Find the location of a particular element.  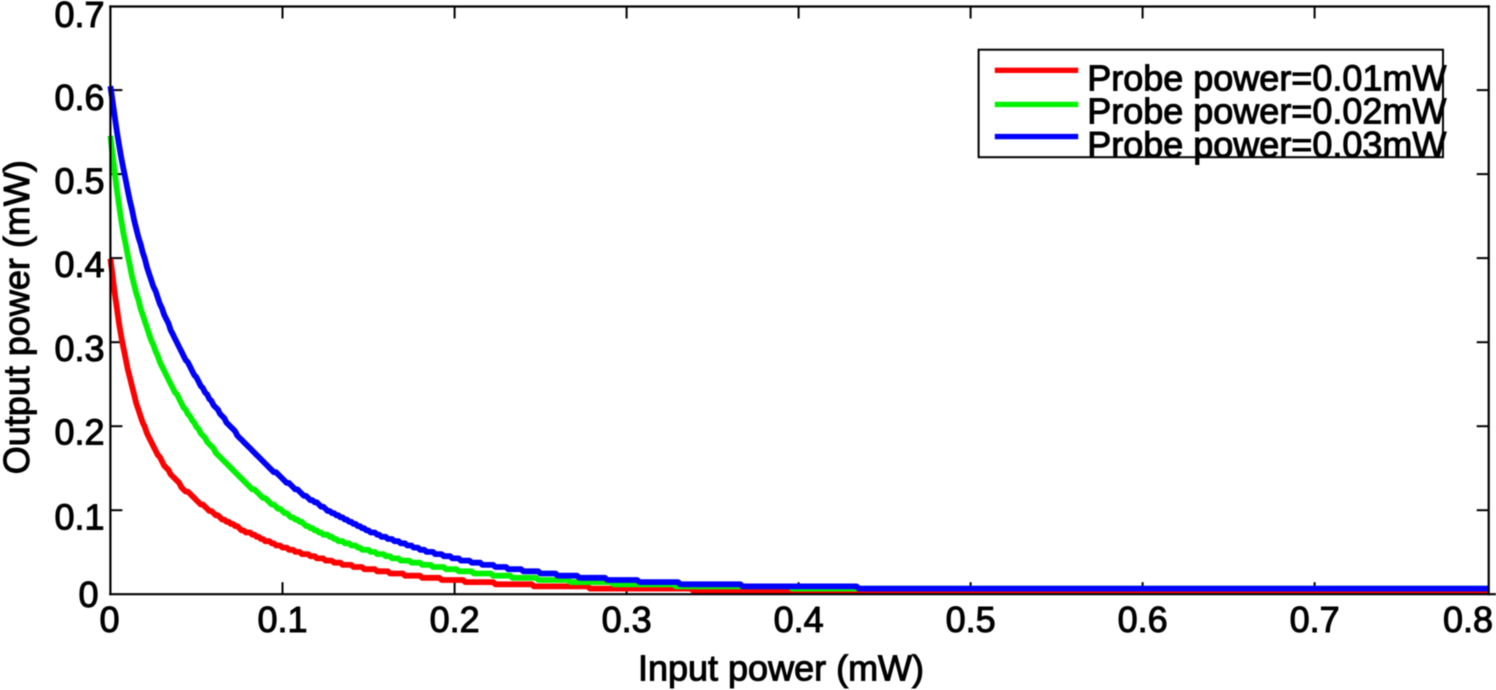

svg-text: 0.8 is located at coordinates (1468, 619).